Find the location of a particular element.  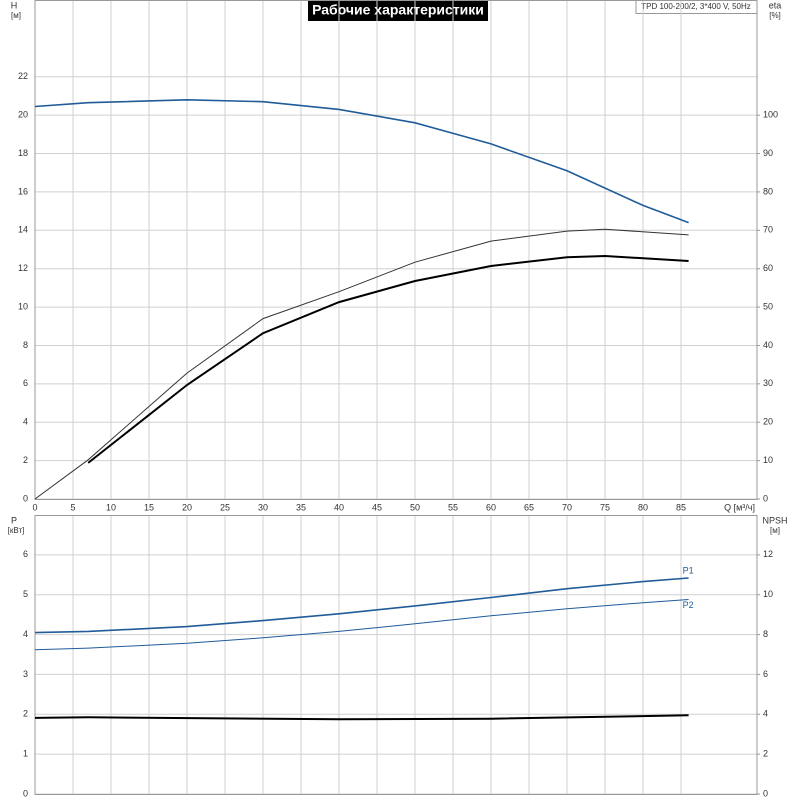

x-tick-label: 0 is located at coordinates (34, 507).